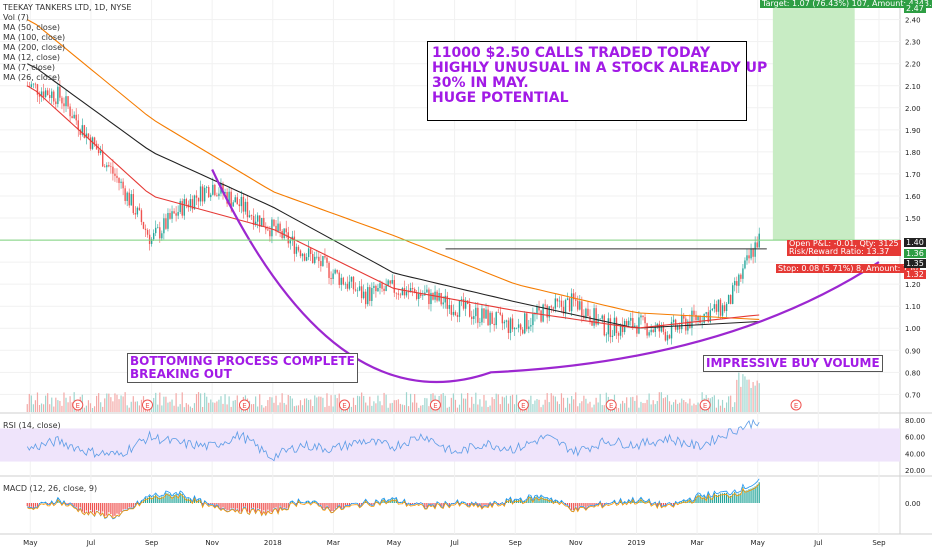 Image resolution: width=932 pixels, height=550 pixels. I want to click on y-tick-label: 0.80, so click(913, 373).